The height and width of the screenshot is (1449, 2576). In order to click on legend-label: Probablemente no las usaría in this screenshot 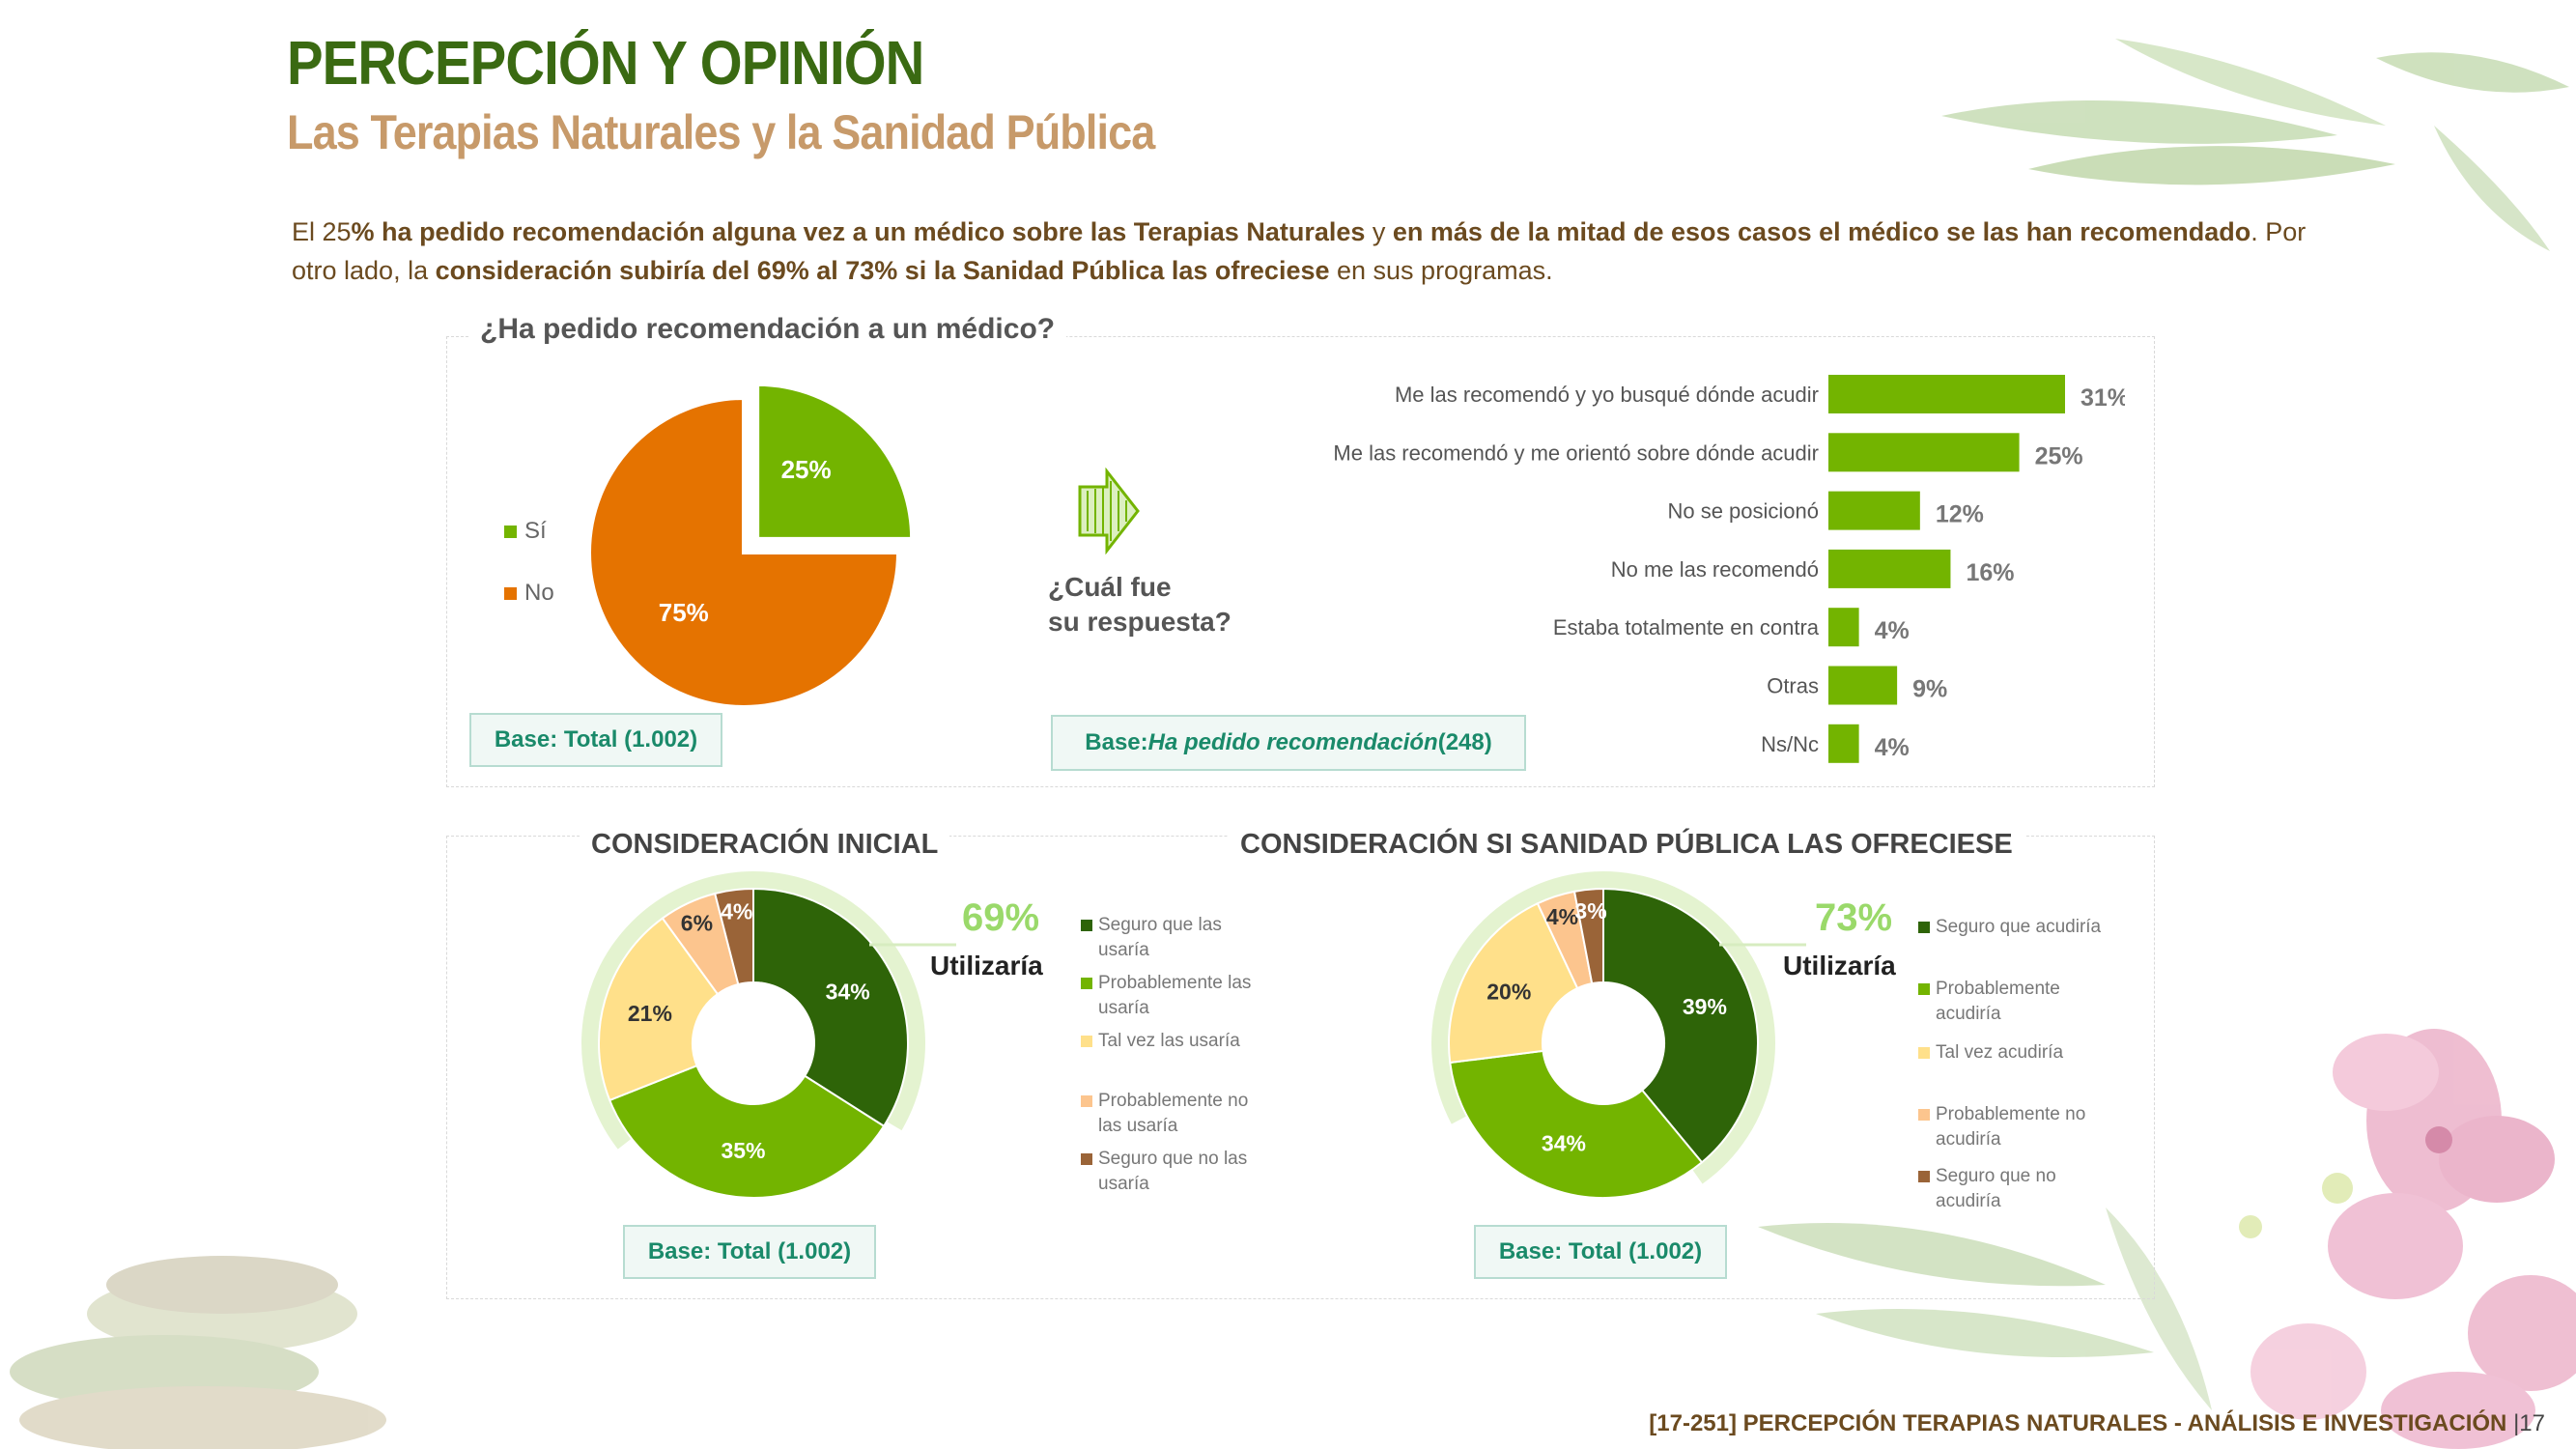, I will do `click(1173, 1113)`.